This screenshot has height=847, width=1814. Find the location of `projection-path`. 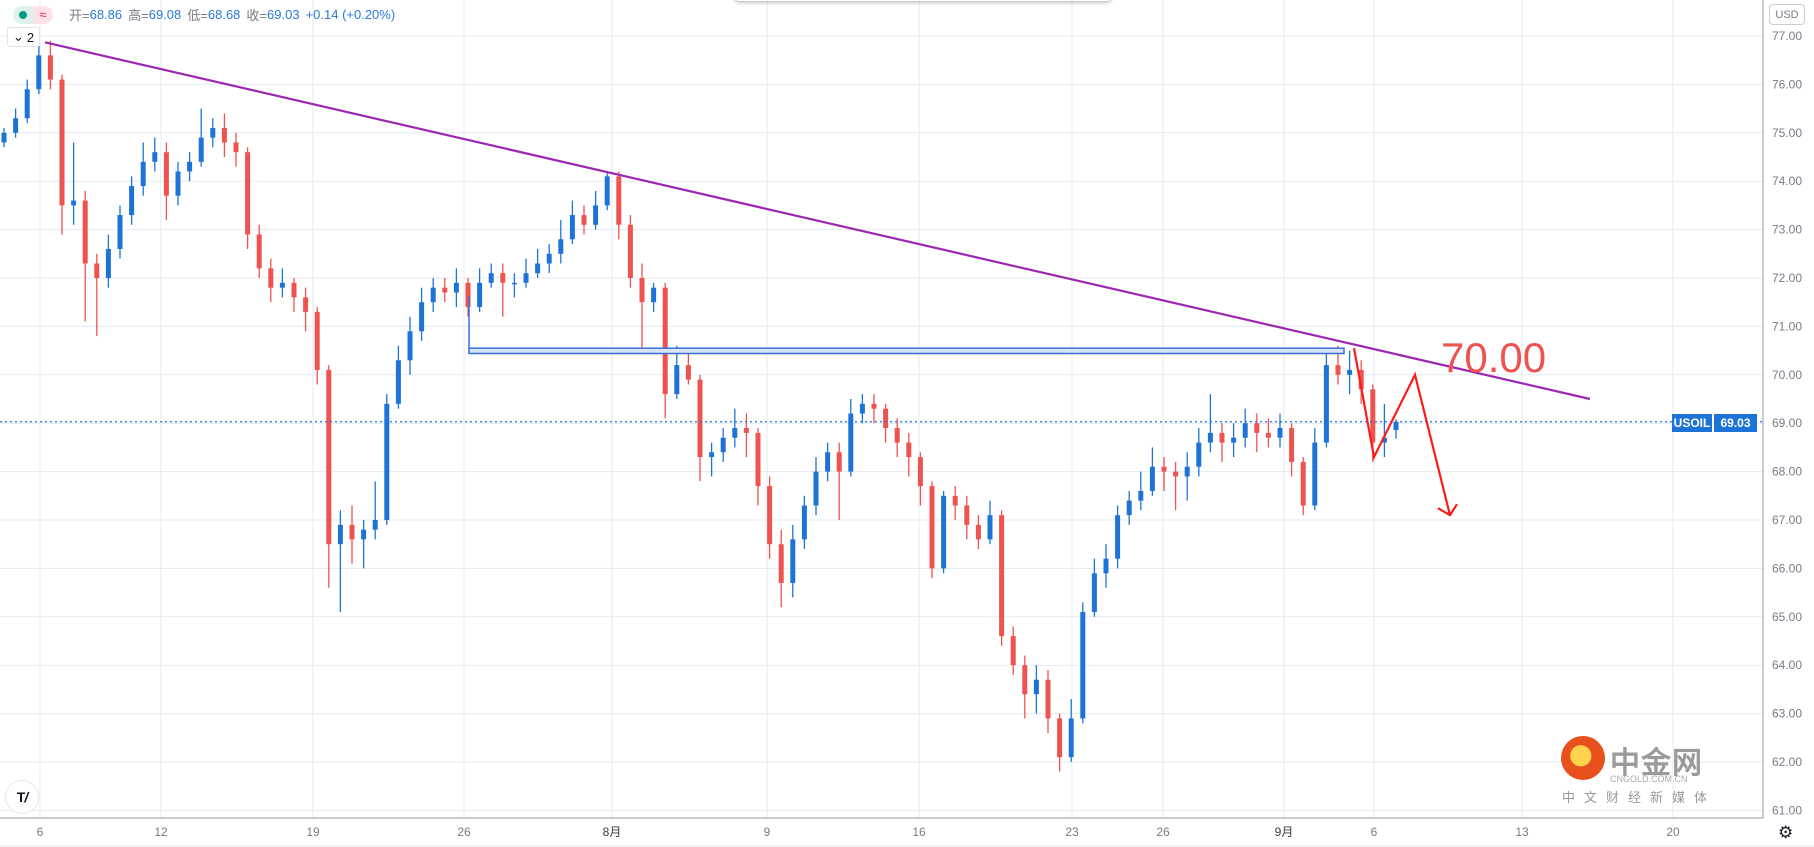

projection-path is located at coordinates (1402, 431).